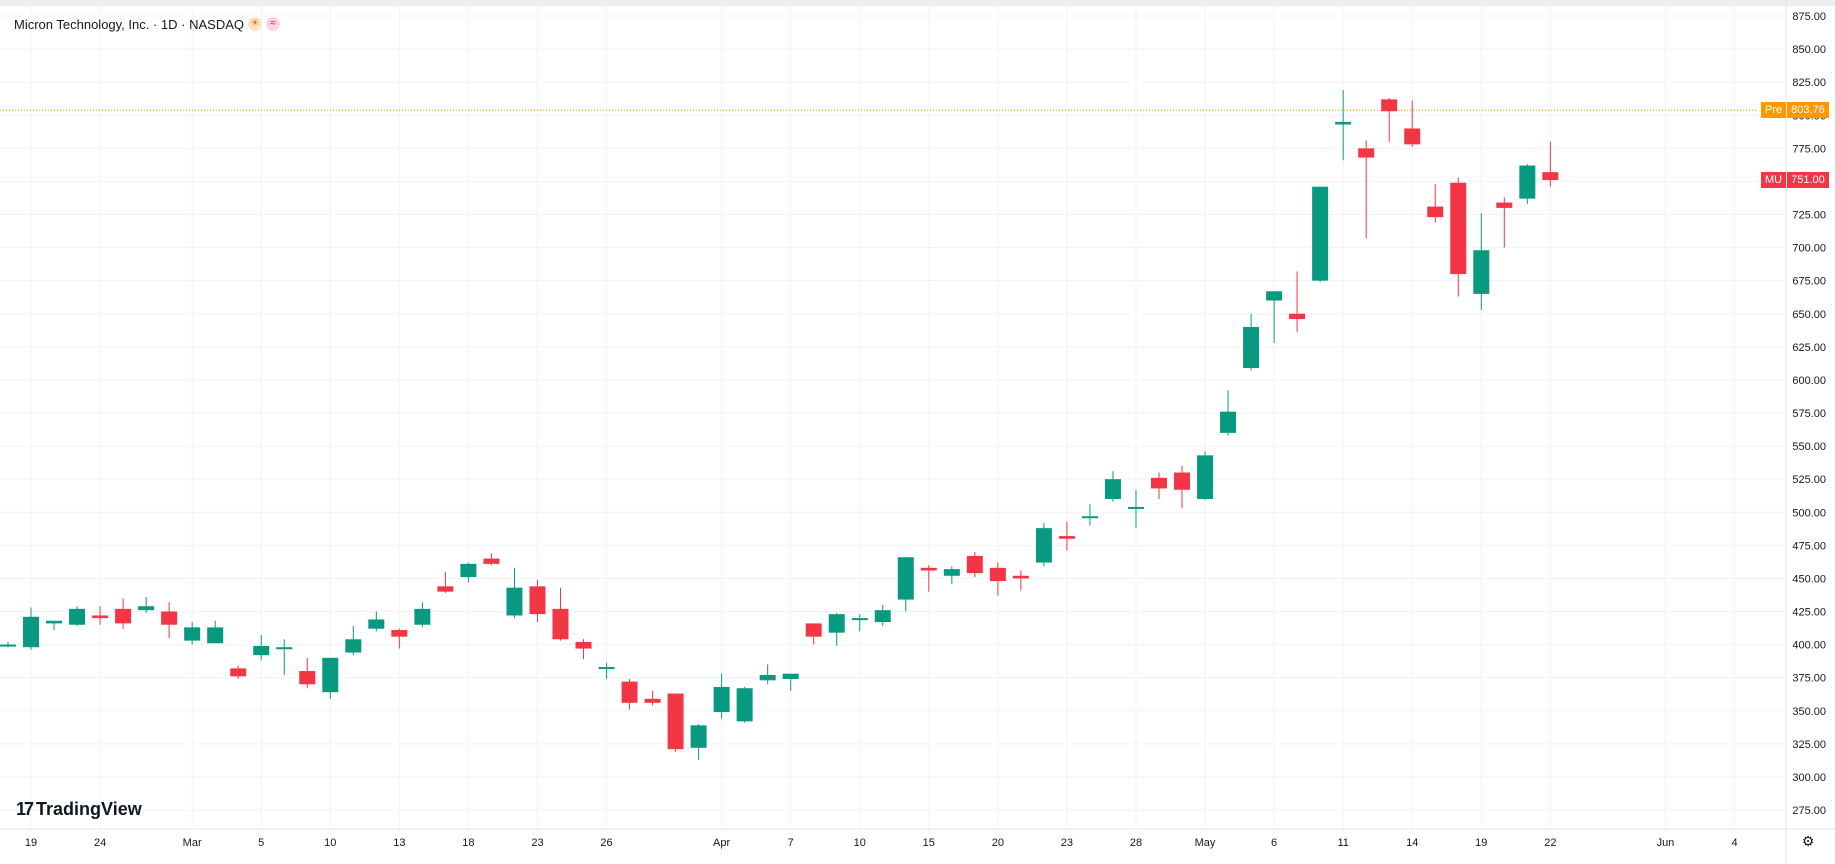 Image resolution: width=1835 pixels, height=864 pixels. I want to click on x-tick-label: 19, so click(1481, 843).